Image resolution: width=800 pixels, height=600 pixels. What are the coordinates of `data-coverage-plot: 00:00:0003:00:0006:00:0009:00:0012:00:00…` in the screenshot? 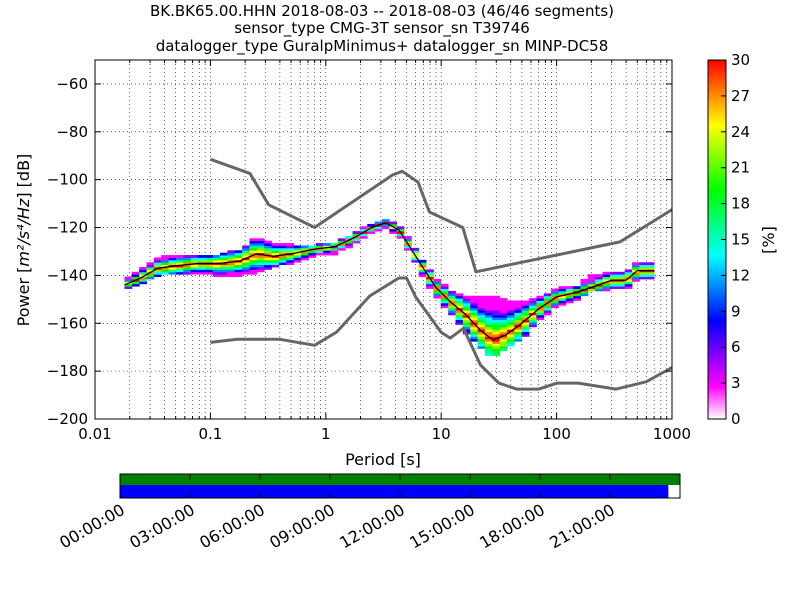 It's located at (368, 512).